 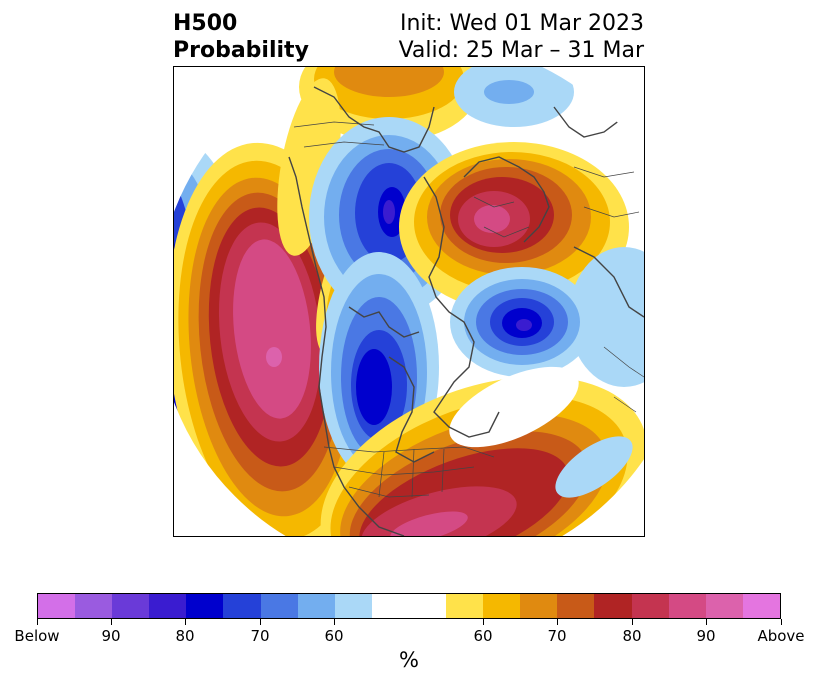 I want to click on atlantic-low-edge, so click(x=594, y=467).